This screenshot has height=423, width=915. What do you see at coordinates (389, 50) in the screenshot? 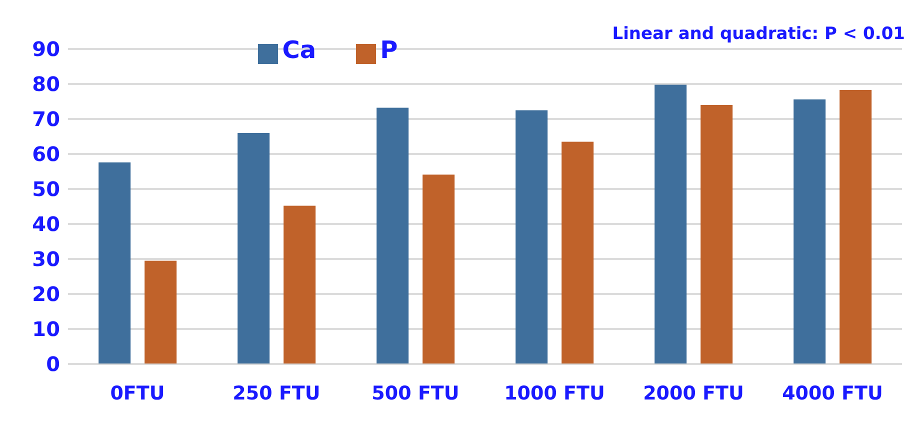
I see `legend-label: P` at bounding box center [389, 50].